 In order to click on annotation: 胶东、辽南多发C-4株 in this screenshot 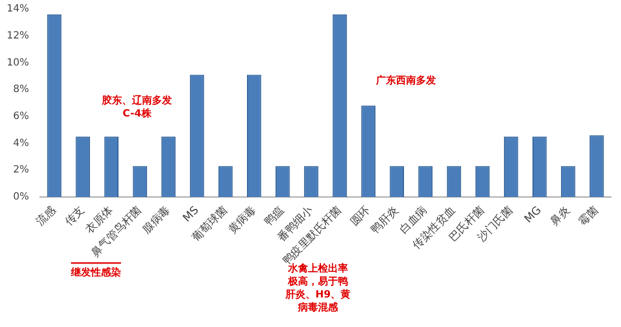, I will do `click(136, 107)`.